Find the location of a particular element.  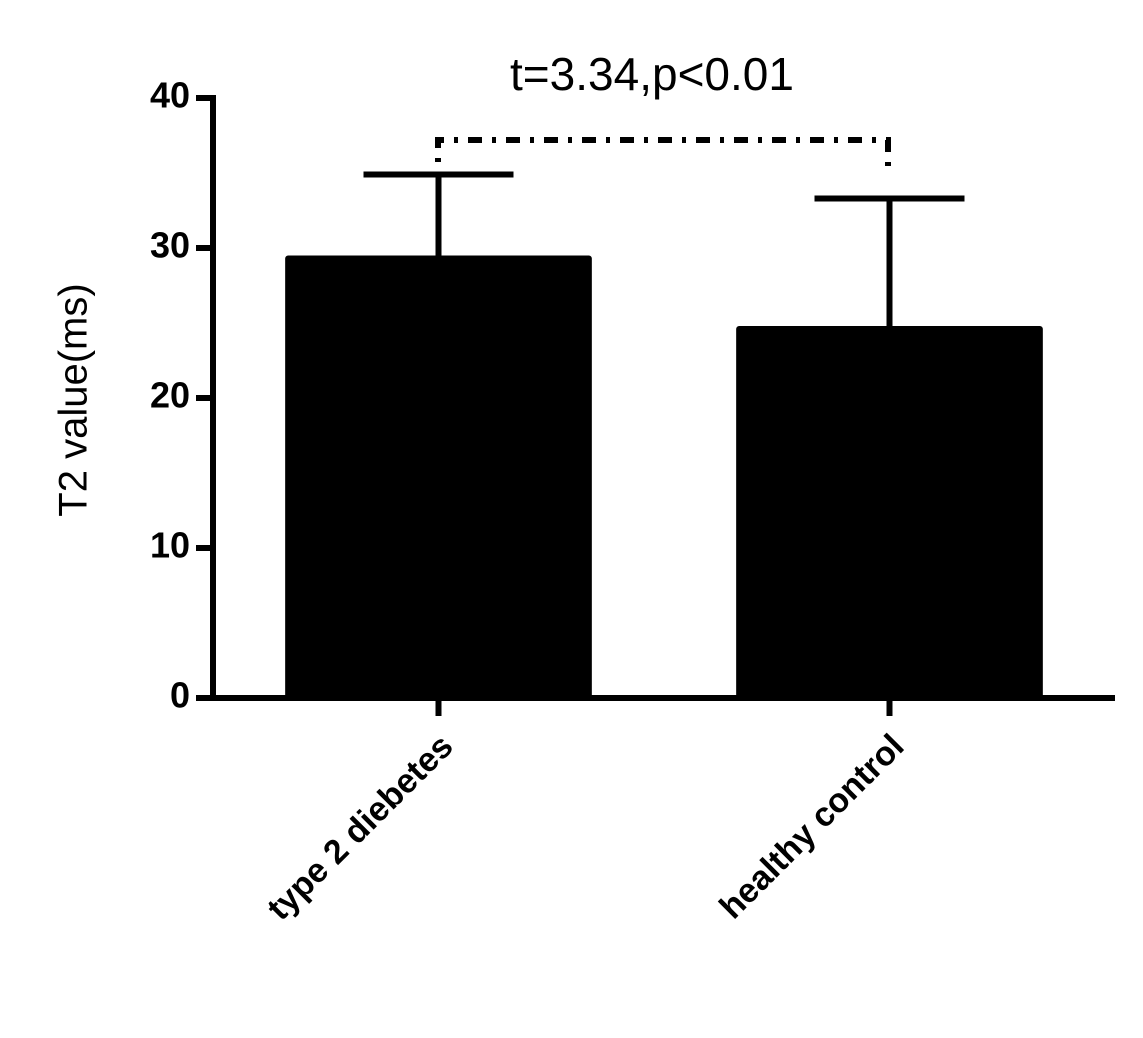

y-axis-label: T2 value(ms) is located at coordinates (74, 399).